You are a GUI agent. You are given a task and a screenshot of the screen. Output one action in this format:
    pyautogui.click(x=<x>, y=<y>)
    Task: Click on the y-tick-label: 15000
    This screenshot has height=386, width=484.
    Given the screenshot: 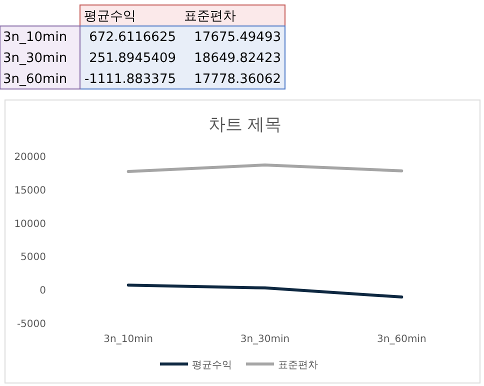 What is the action you would take?
    pyautogui.click(x=30, y=190)
    